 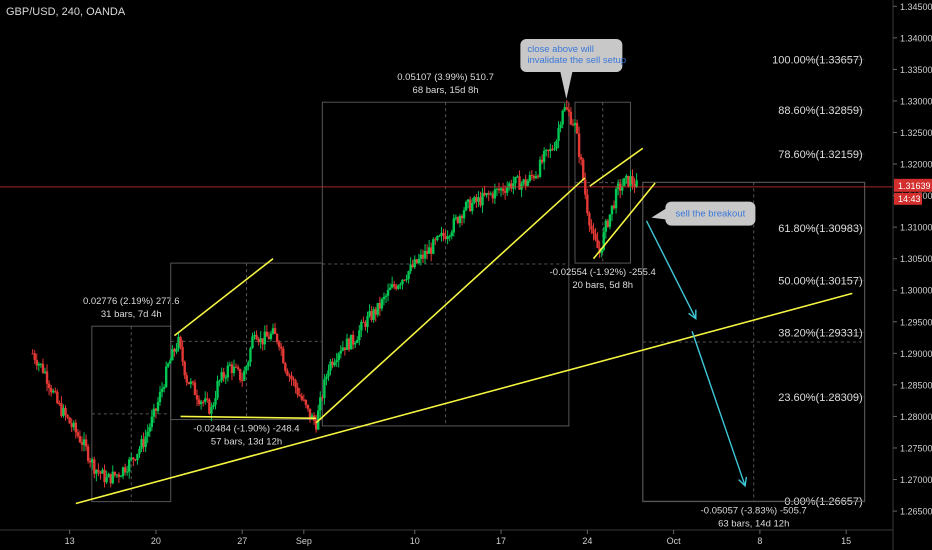 What do you see at coordinates (446, 90) in the screenshot?
I see `measure-bars-label: 68 bars, 15d 8h` at bounding box center [446, 90].